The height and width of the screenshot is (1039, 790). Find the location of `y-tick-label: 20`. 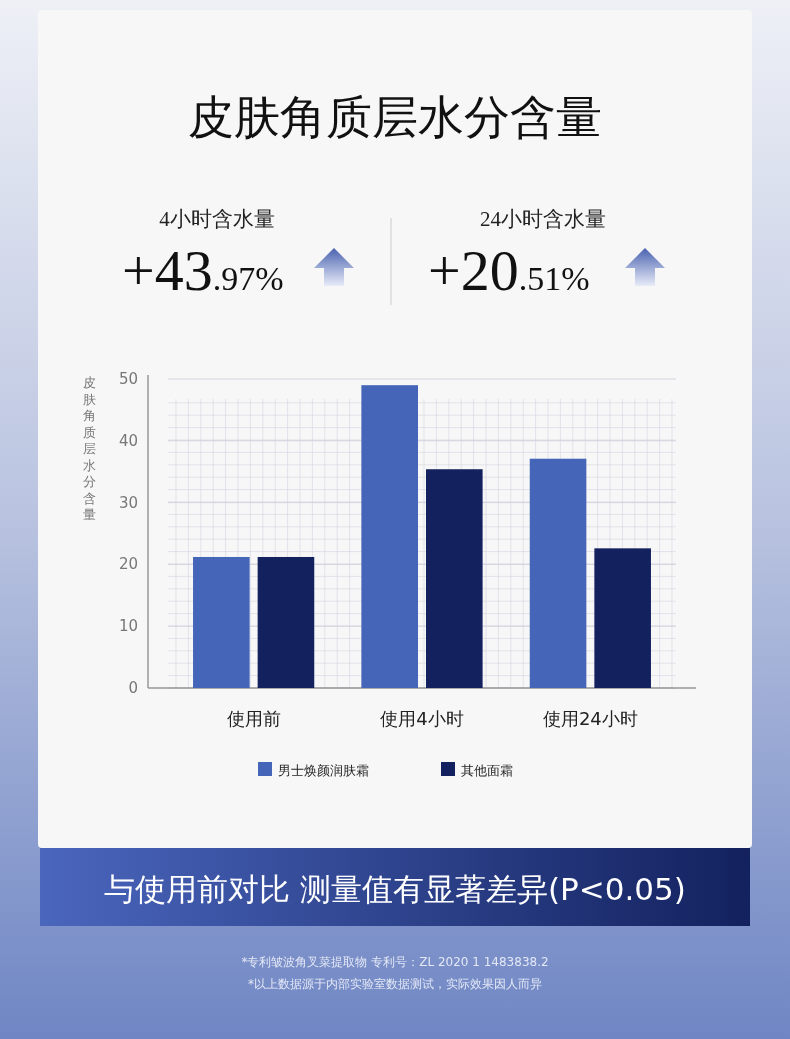

y-tick-label: 20 is located at coordinates (128, 564).